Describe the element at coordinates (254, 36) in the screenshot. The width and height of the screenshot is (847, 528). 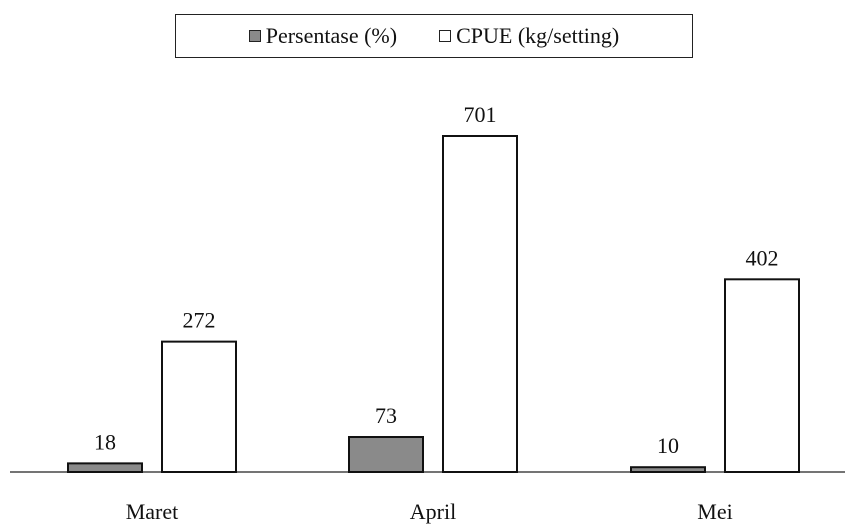
I see `legend-swatch-persentase` at that location.